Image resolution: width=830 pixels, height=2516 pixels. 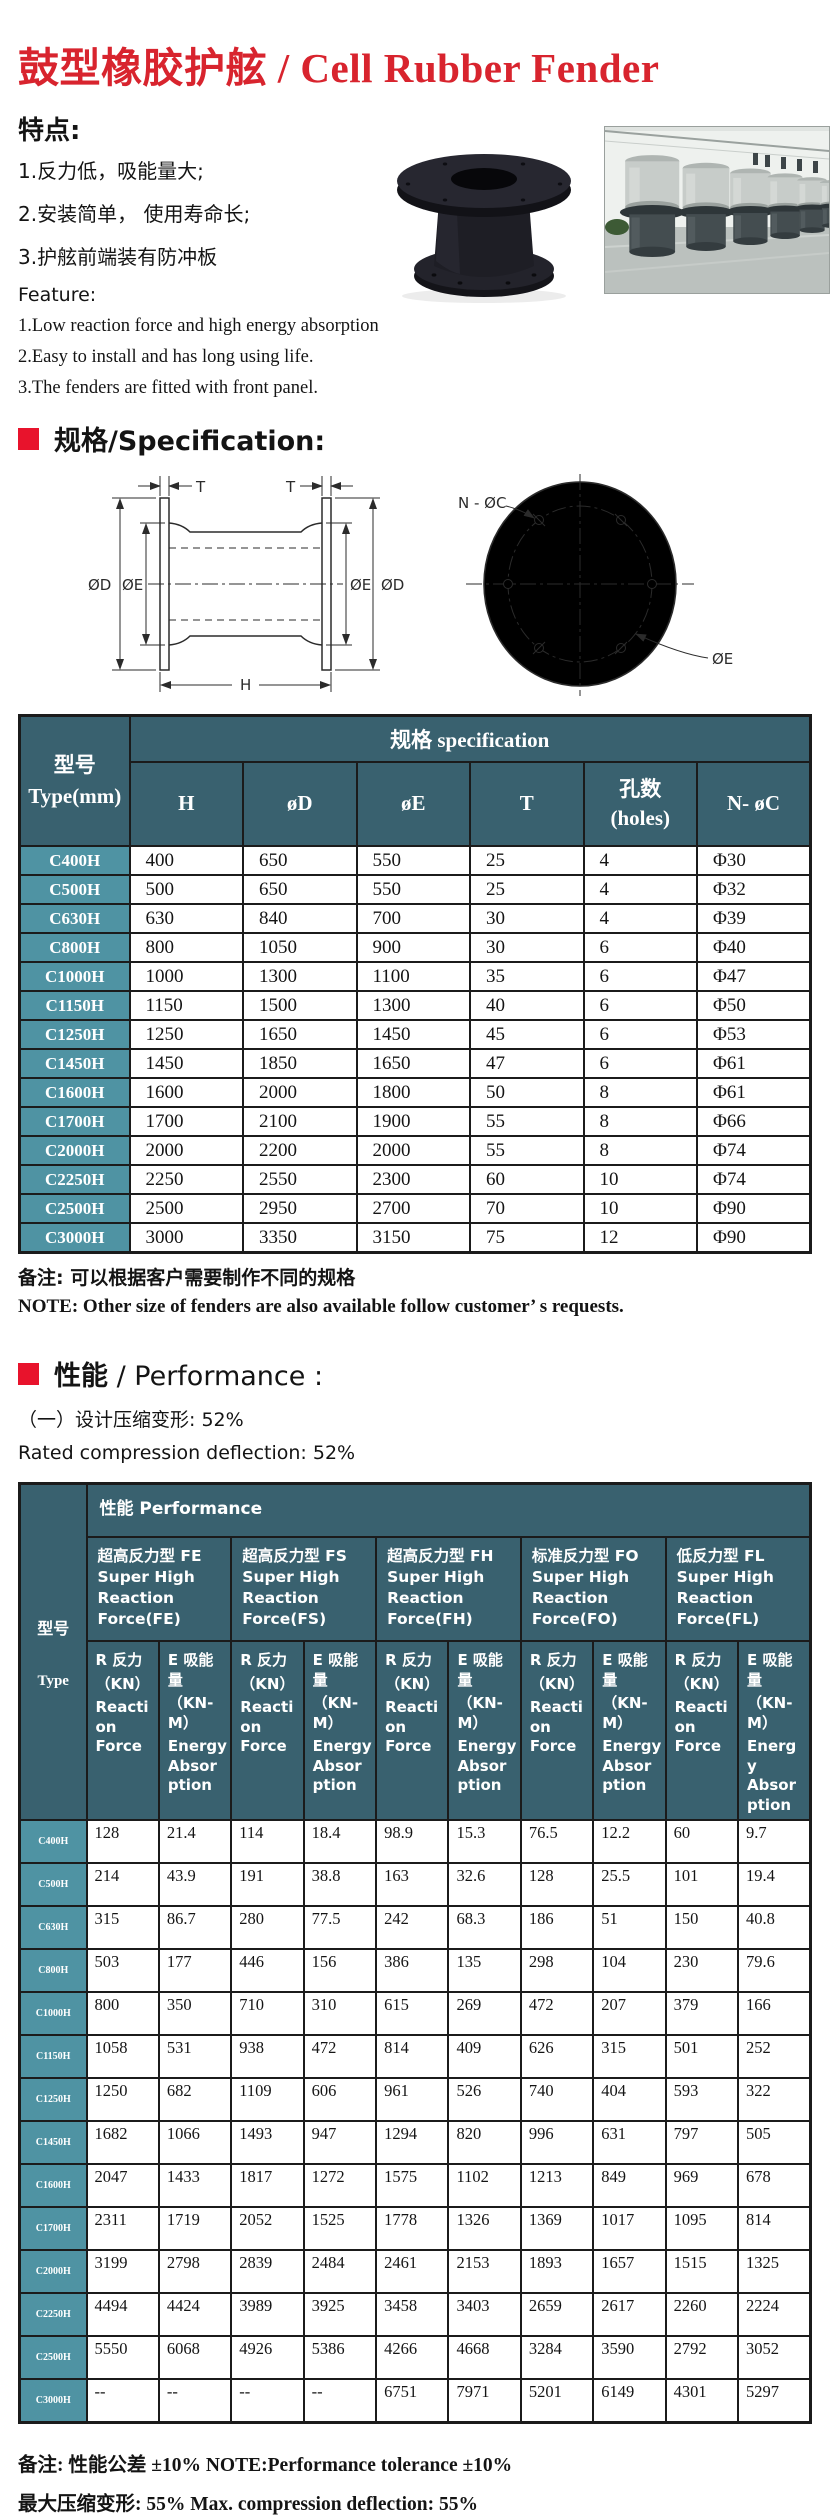 I want to click on spec-value-cell: 1900, so click(x=413, y=1121).